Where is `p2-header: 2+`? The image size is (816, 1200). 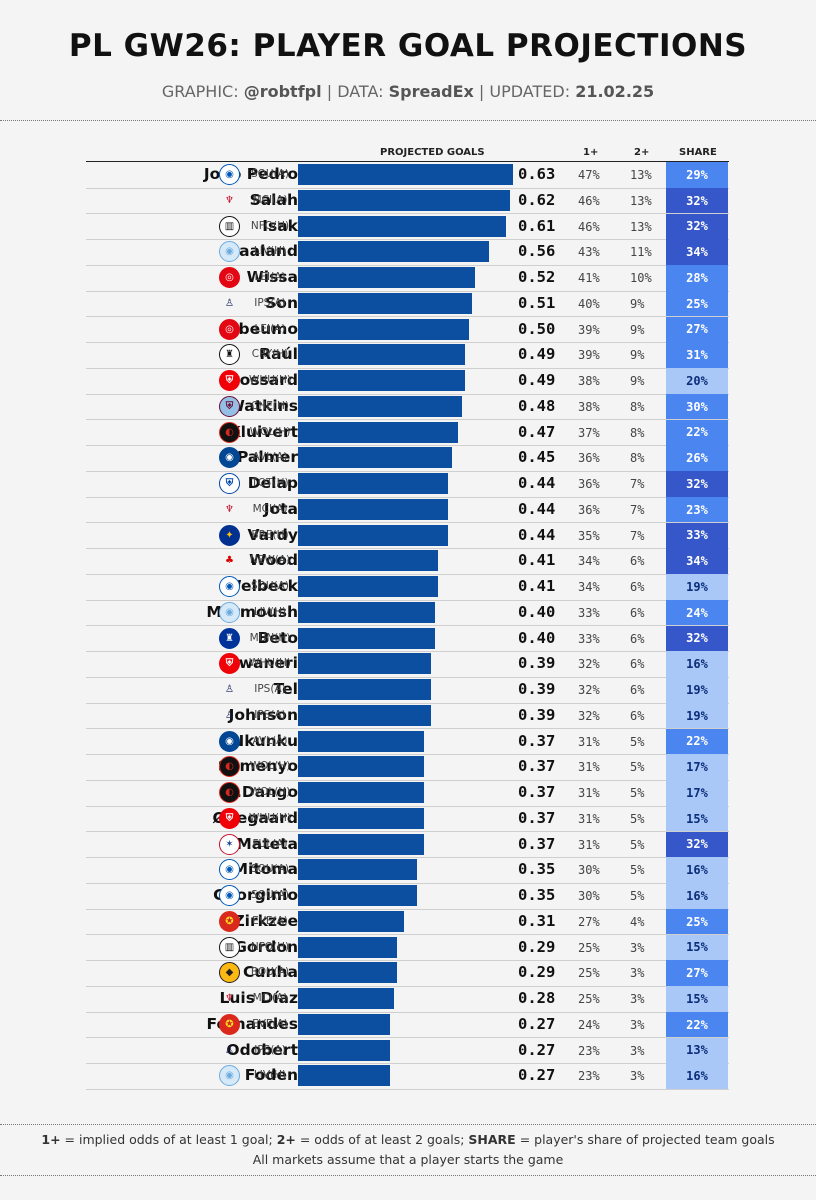
p2-header: 2+ is located at coordinates (642, 152).